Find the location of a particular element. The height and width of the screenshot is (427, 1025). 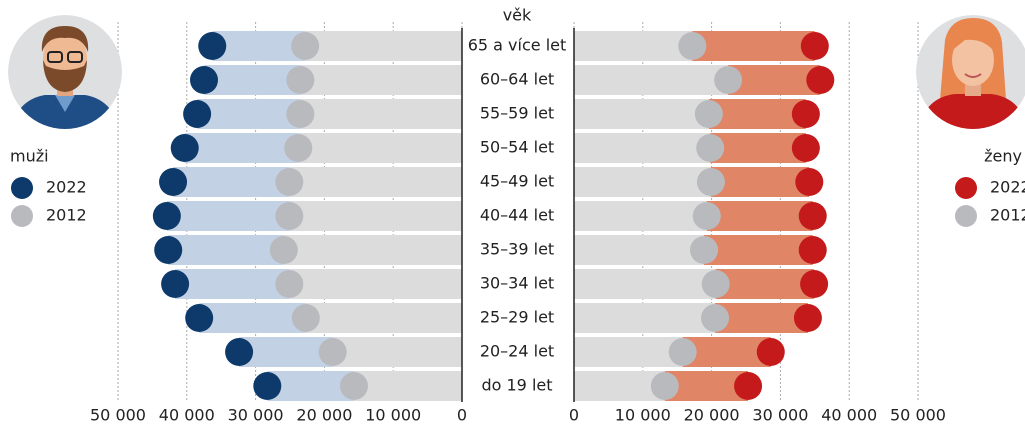

x-tick-label: 40 000 is located at coordinates (849, 415).